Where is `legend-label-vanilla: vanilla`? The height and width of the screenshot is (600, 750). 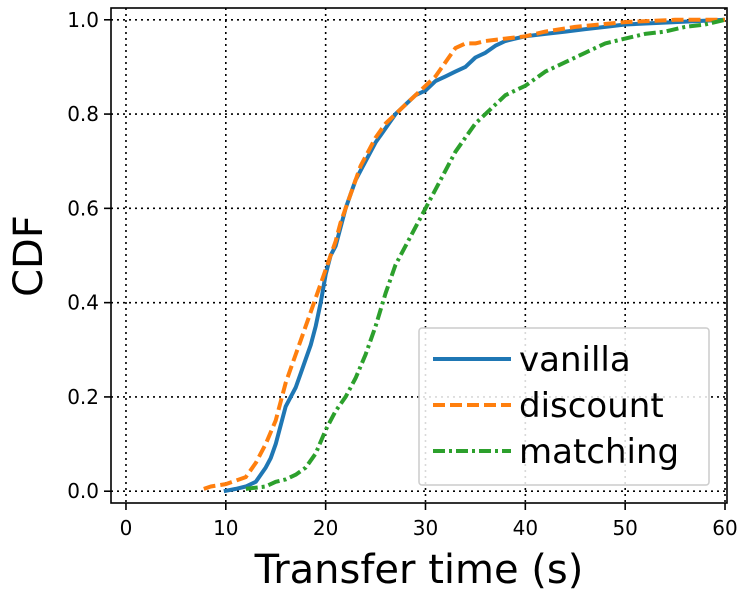 legend-label-vanilla: vanilla is located at coordinates (575, 360).